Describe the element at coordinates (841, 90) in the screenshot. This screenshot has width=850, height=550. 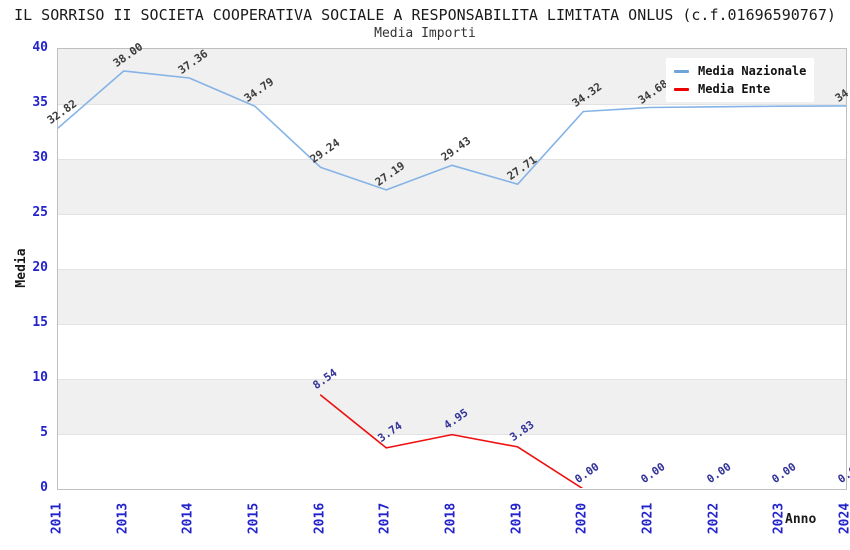
I see `point-label: 34.83` at that location.